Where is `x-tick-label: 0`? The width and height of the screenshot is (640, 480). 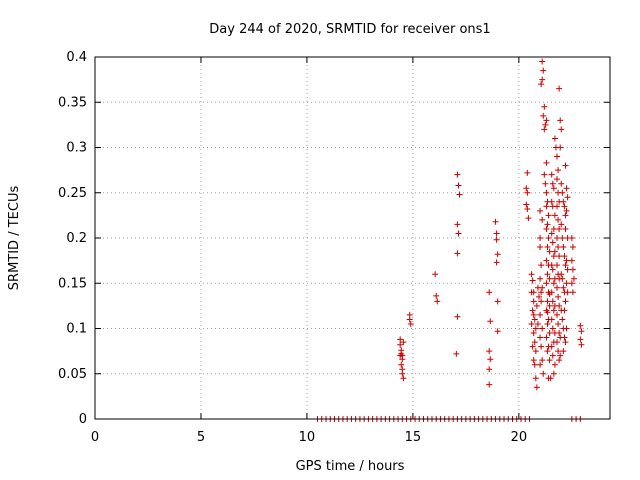
x-tick-label: 0 is located at coordinates (95, 437).